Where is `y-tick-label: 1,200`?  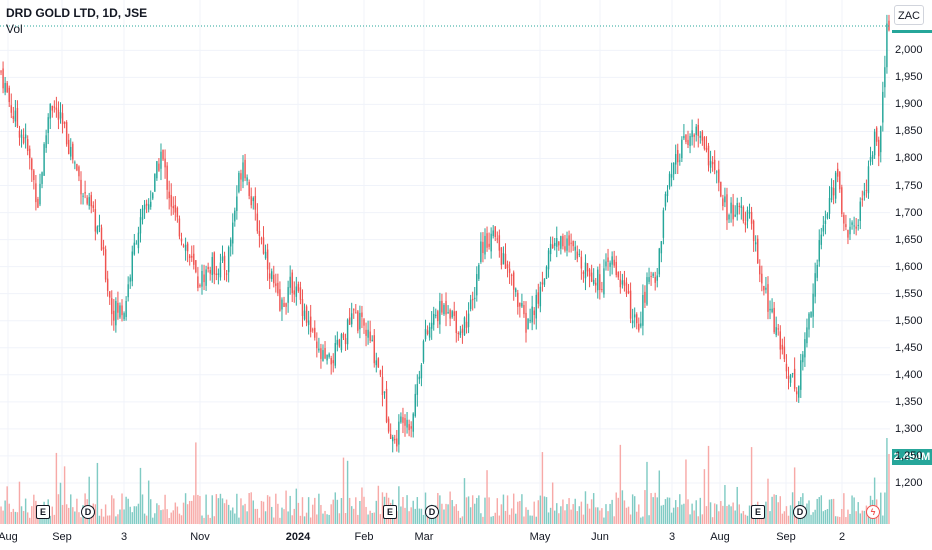
y-tick-label: 1,200 is located at coordinates (909, 482).